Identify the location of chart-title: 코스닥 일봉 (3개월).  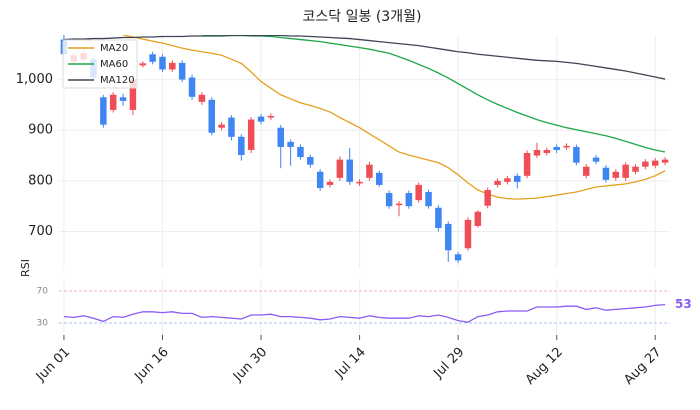
(362, 17).